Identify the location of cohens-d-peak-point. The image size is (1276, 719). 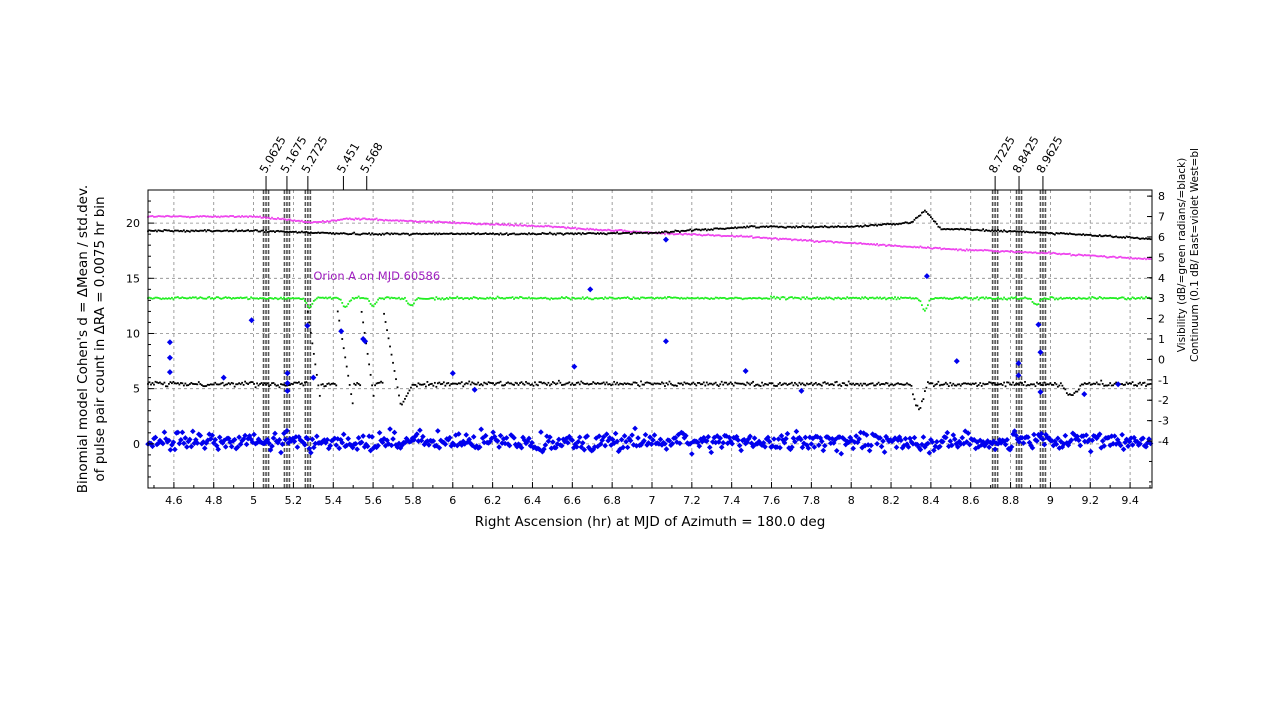
(590, 289).